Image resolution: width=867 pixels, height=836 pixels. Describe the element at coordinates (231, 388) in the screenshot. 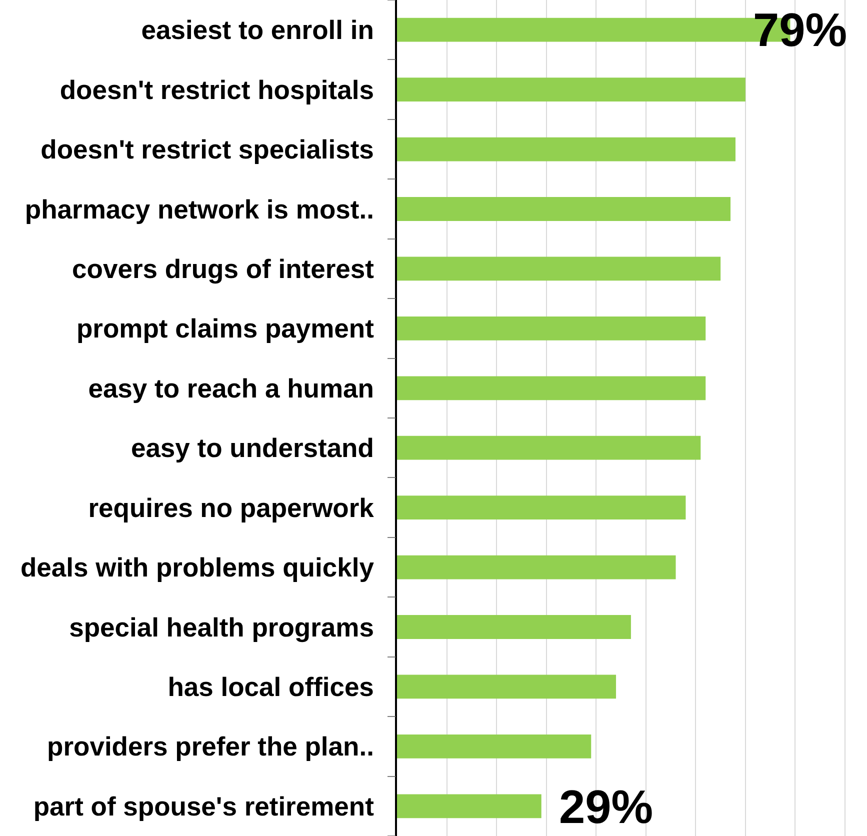

I see `y-tick-label: easy to reach a human` at that location.